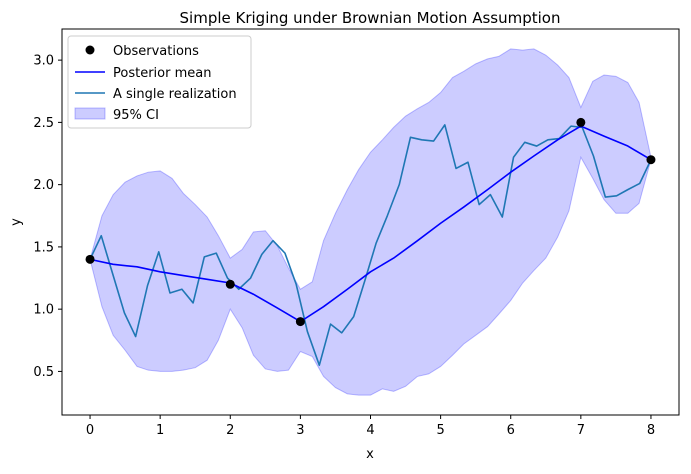 The width and height of the screenshot is (691, 474). I want to click on y-tick-label: 1.5, so click(43, 247).